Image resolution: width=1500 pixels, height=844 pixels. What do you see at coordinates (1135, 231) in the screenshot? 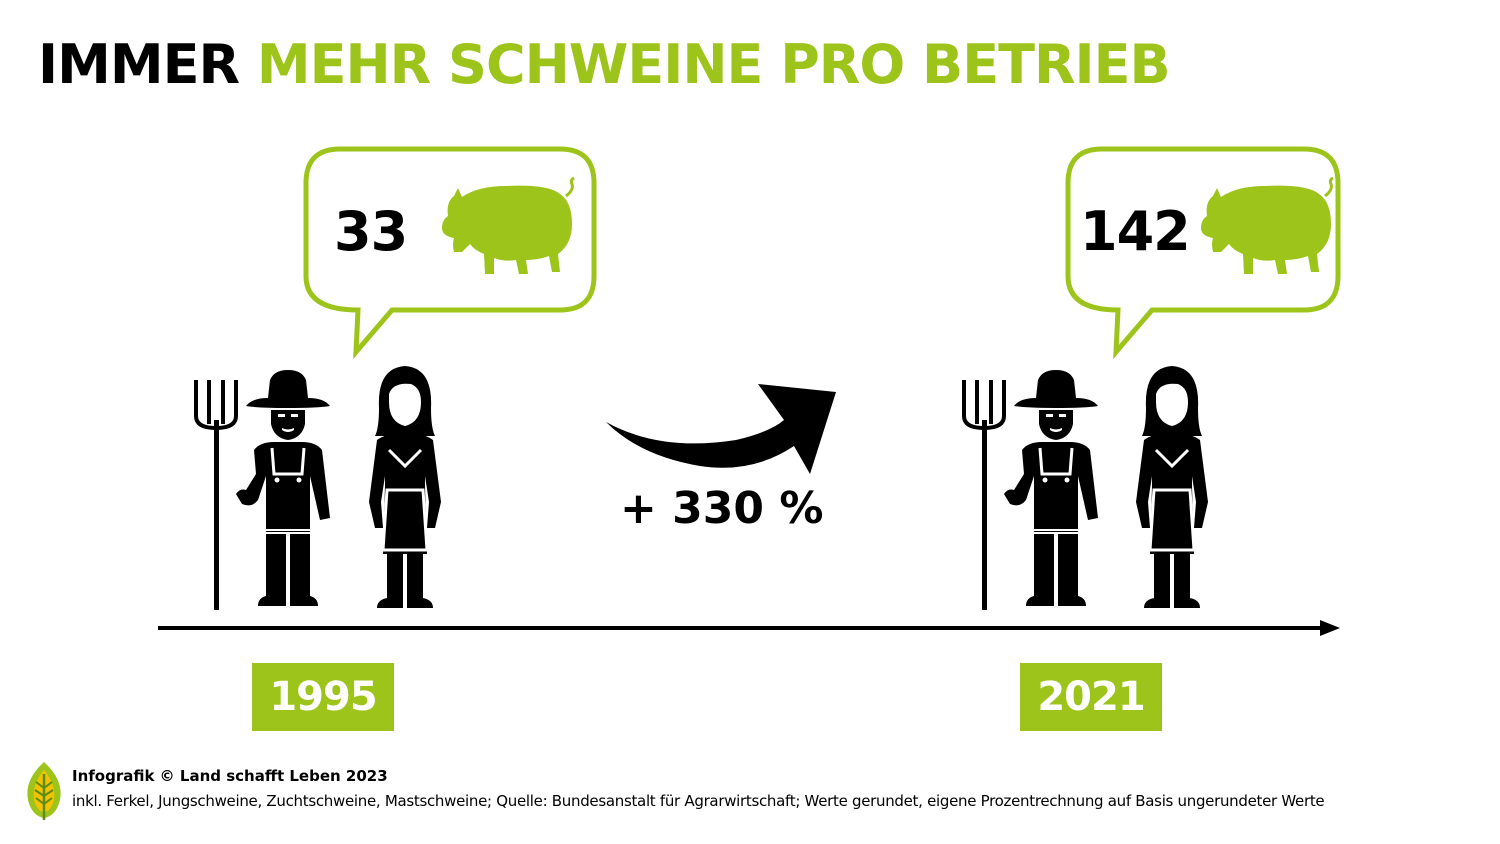
I see `pig-count-2021: 142` at bounding box center [1135, 231].